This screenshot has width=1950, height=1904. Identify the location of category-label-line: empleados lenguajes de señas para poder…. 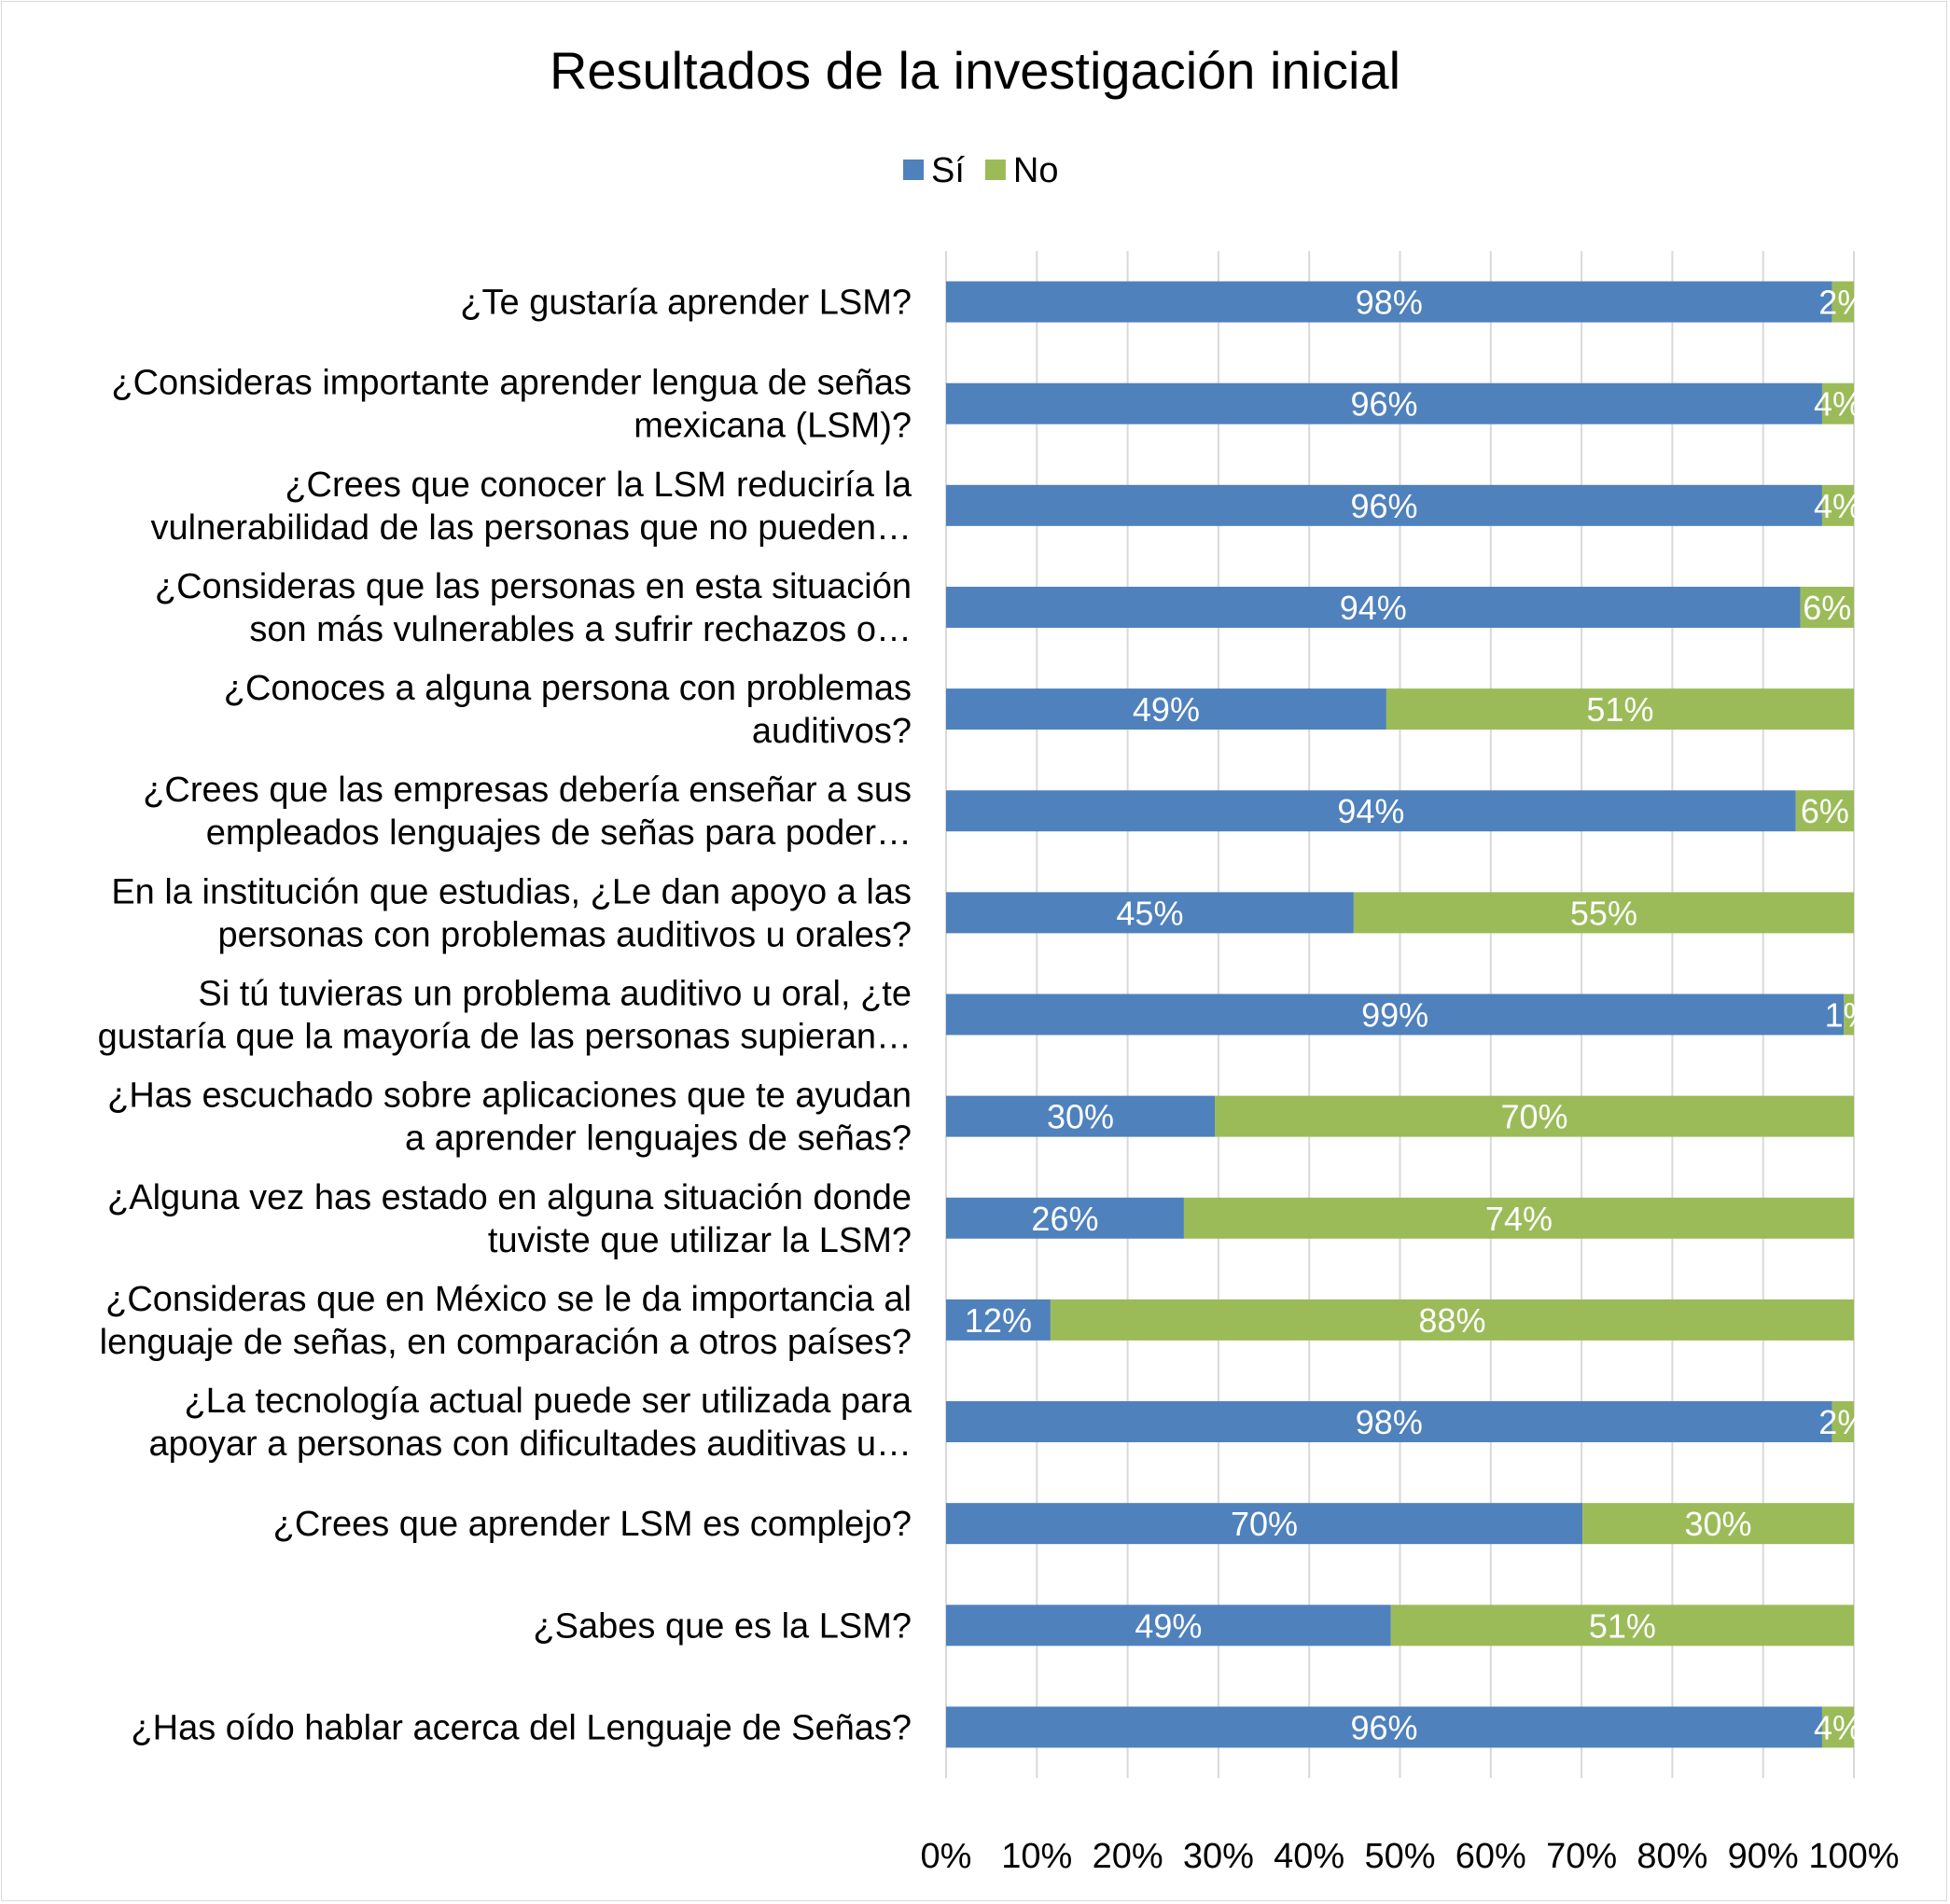
(559, 833).